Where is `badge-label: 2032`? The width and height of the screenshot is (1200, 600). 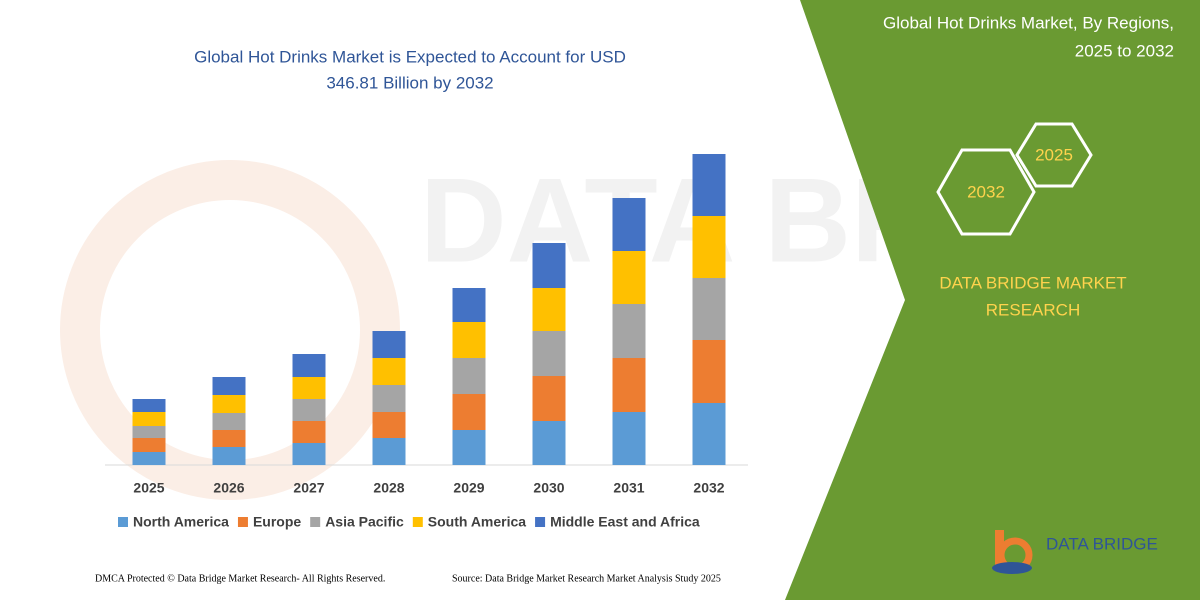
badge-label: 2032 is located at coordinates (986, 191).